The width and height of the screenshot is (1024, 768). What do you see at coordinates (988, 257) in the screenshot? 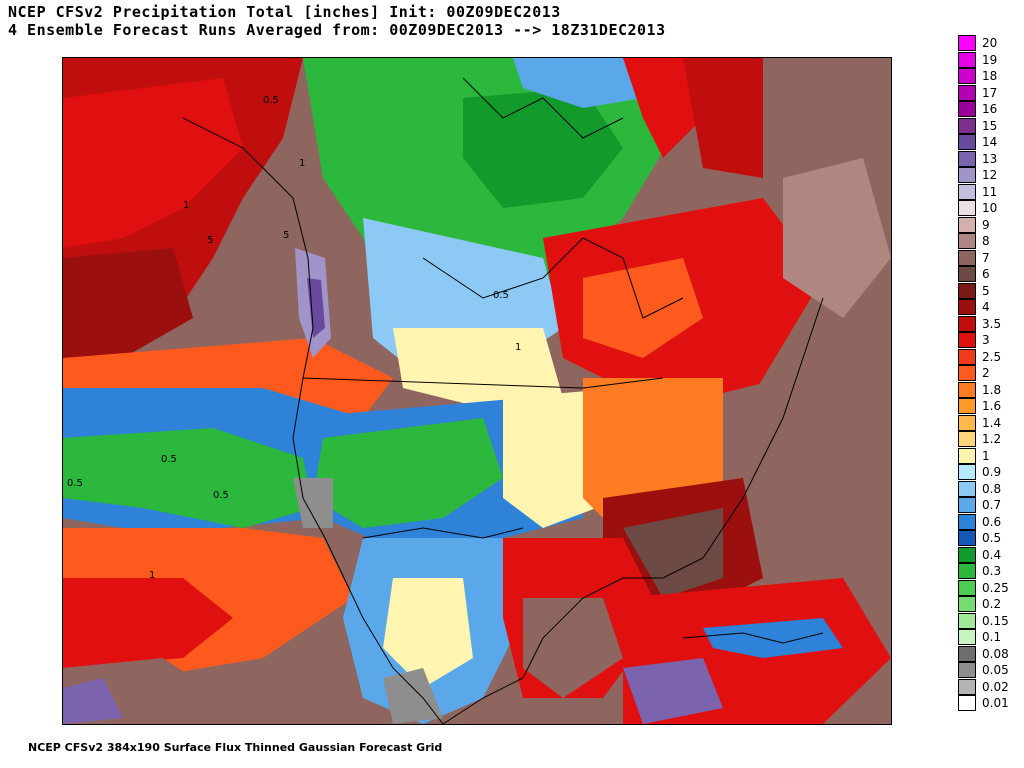
I see `legend-entry: 7` at bounding box center [988, 257].